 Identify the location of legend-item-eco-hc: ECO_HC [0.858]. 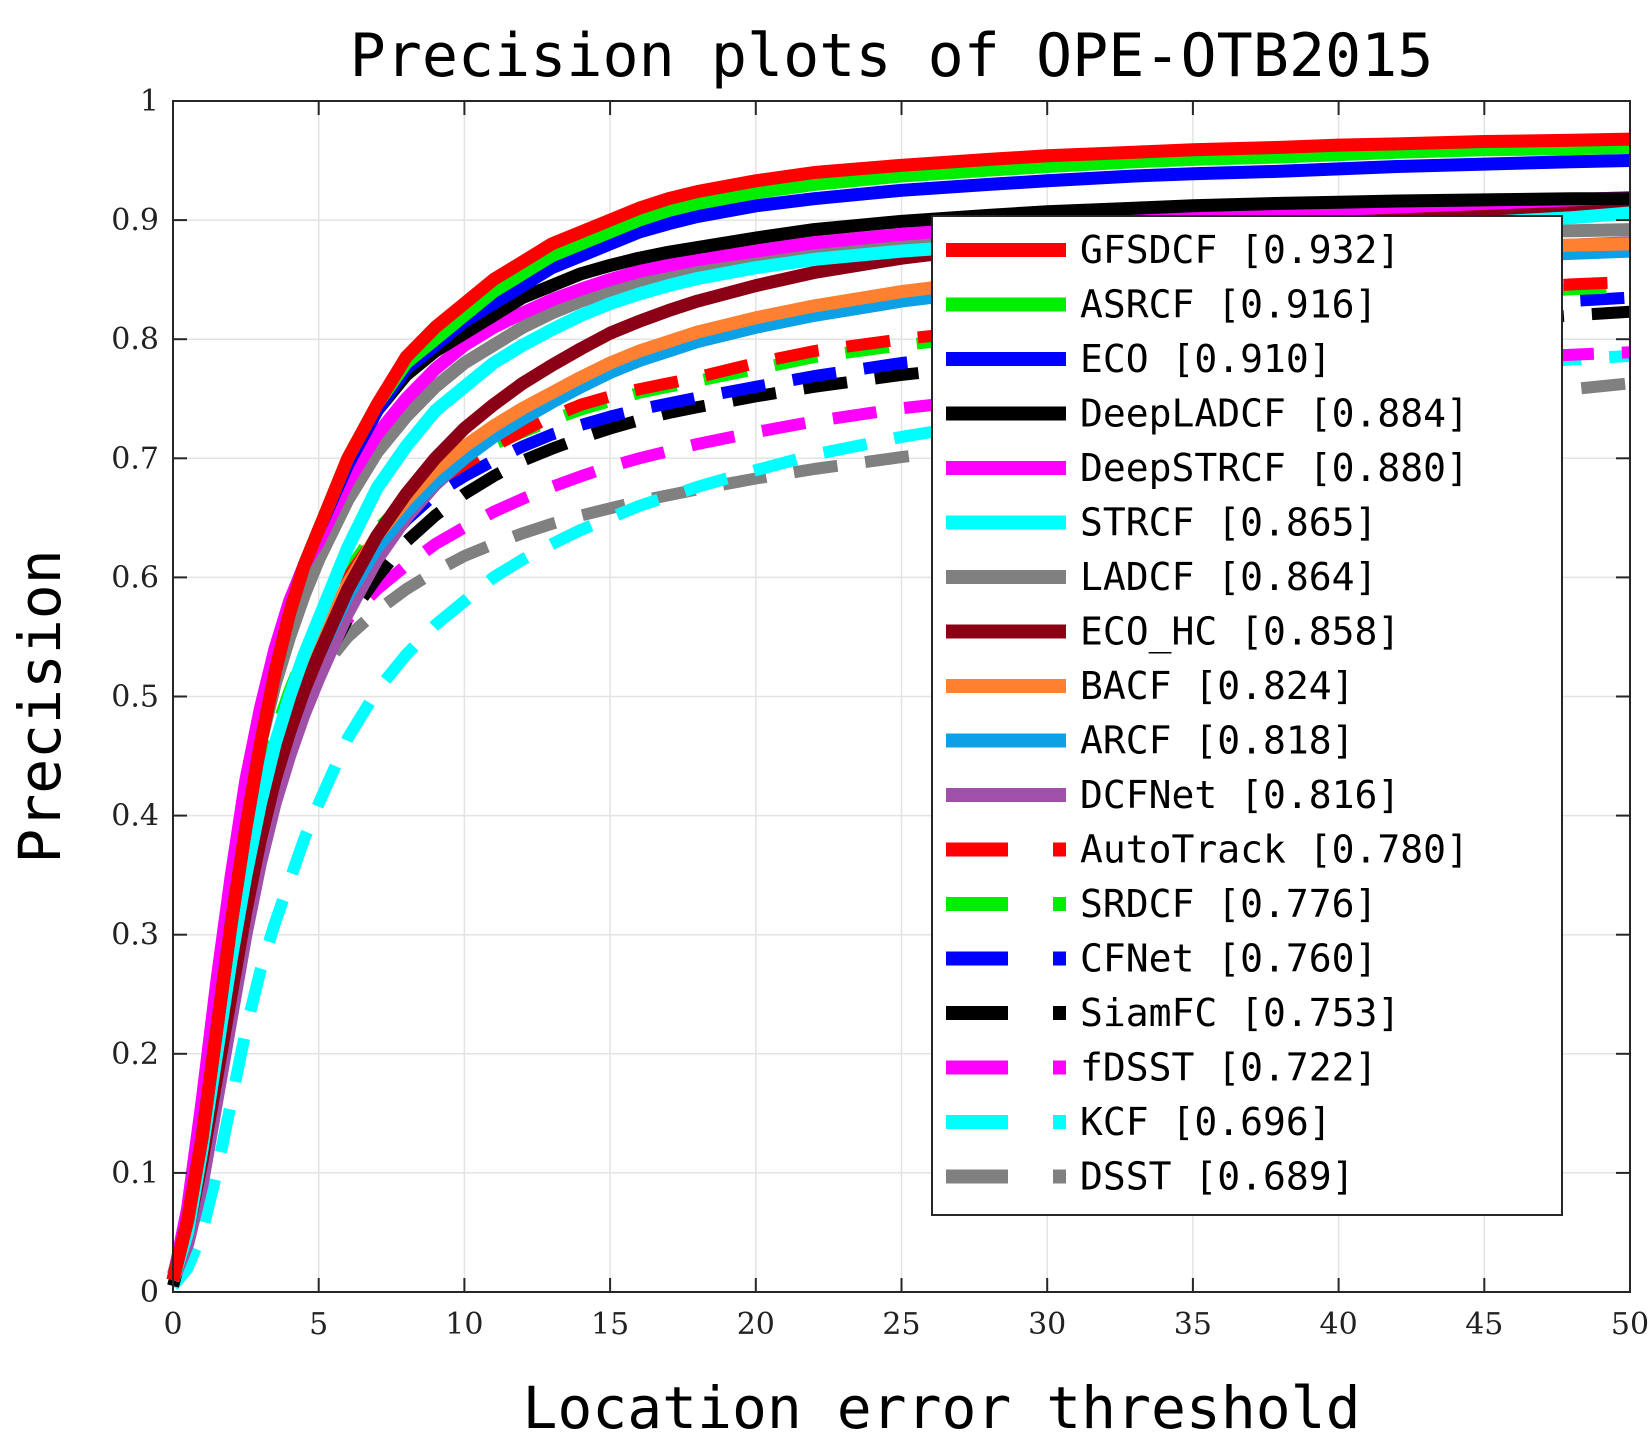
(1173, 632).